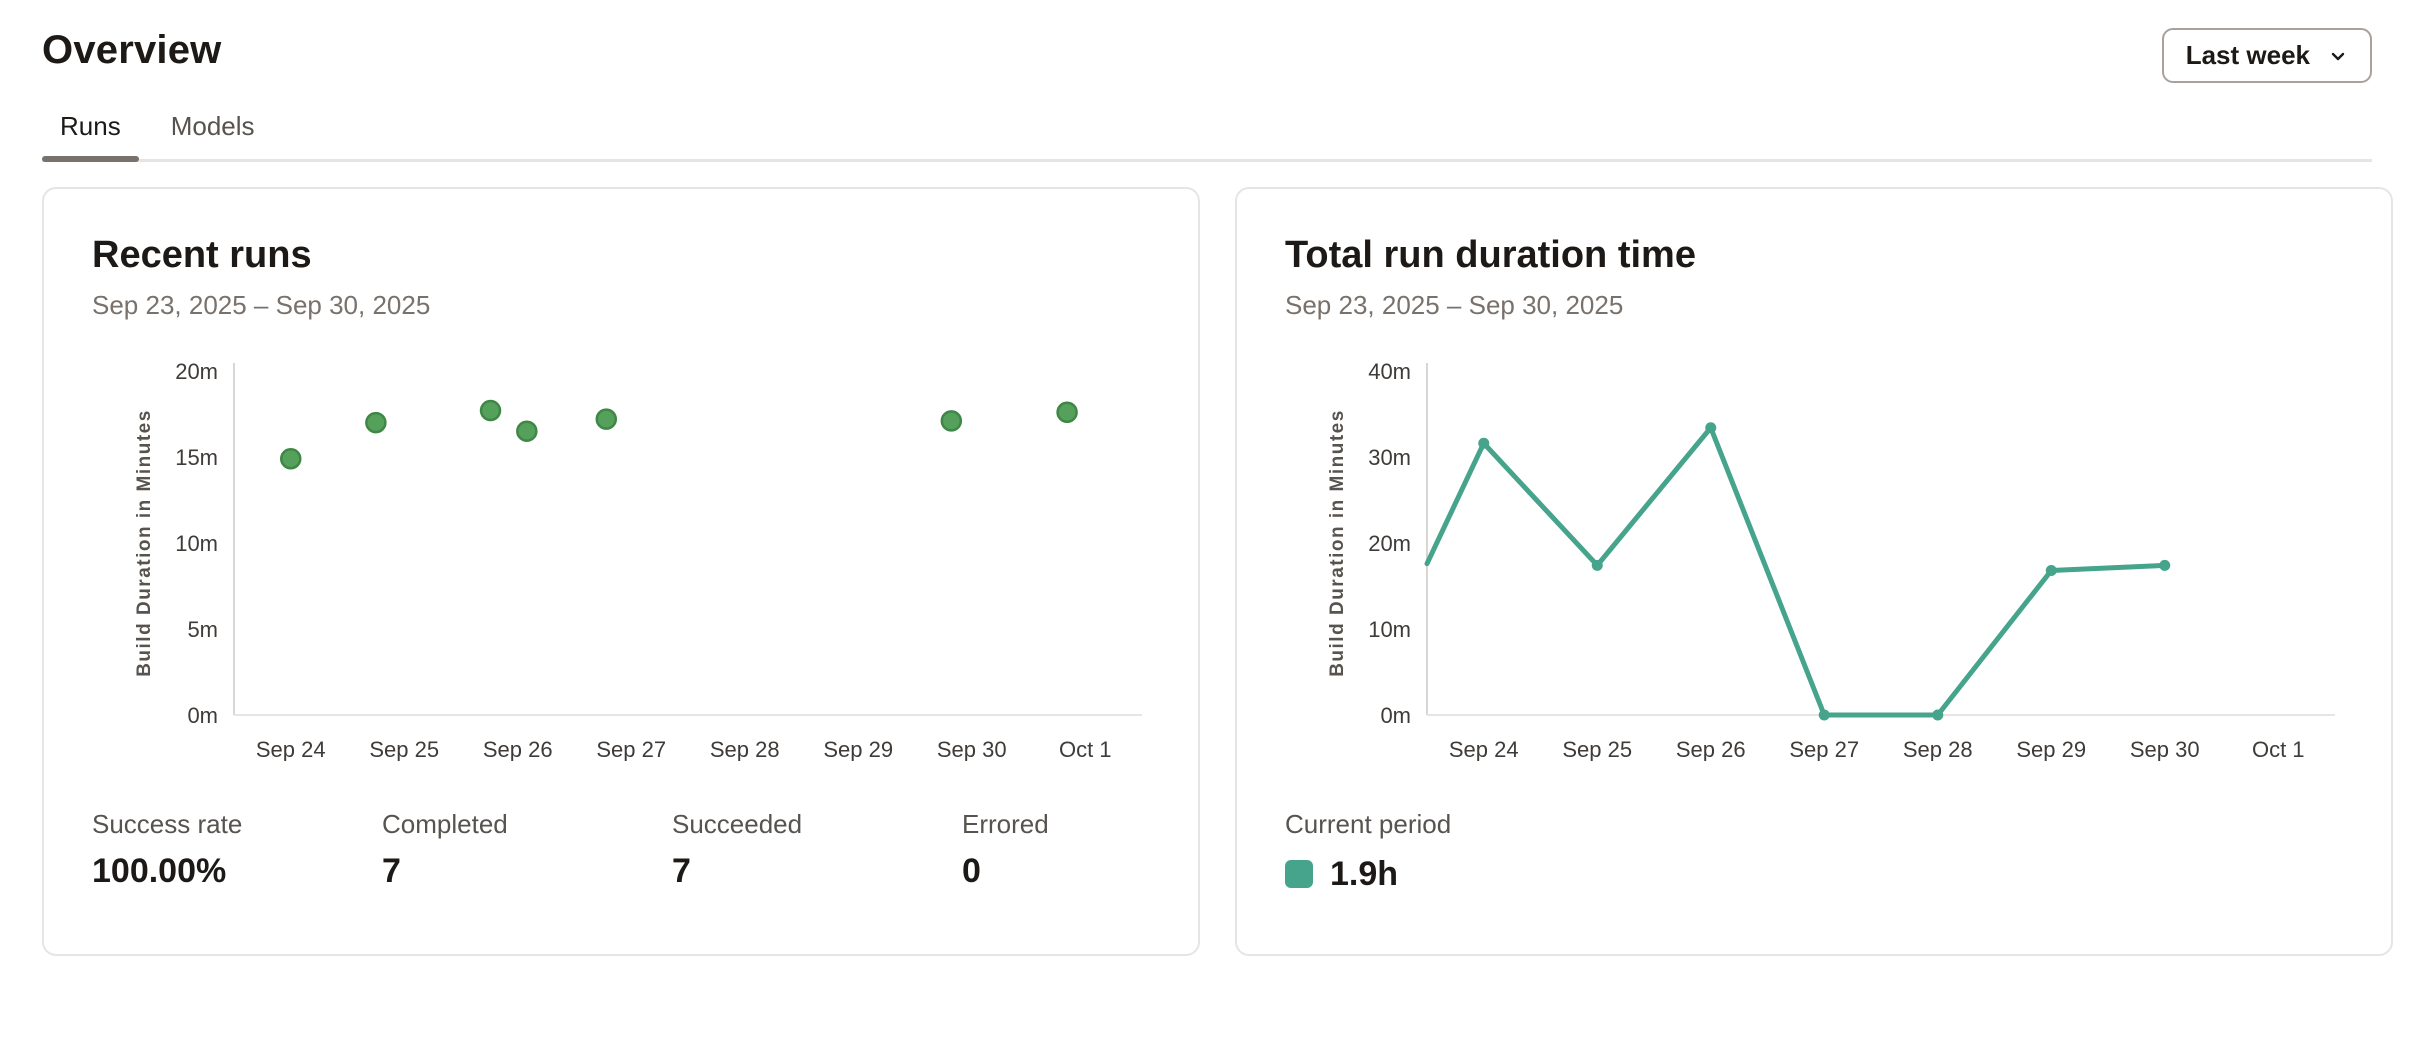 This screenshot has width=2414, height=1044. I want to click on active-tab-underline, so click(90, 159).